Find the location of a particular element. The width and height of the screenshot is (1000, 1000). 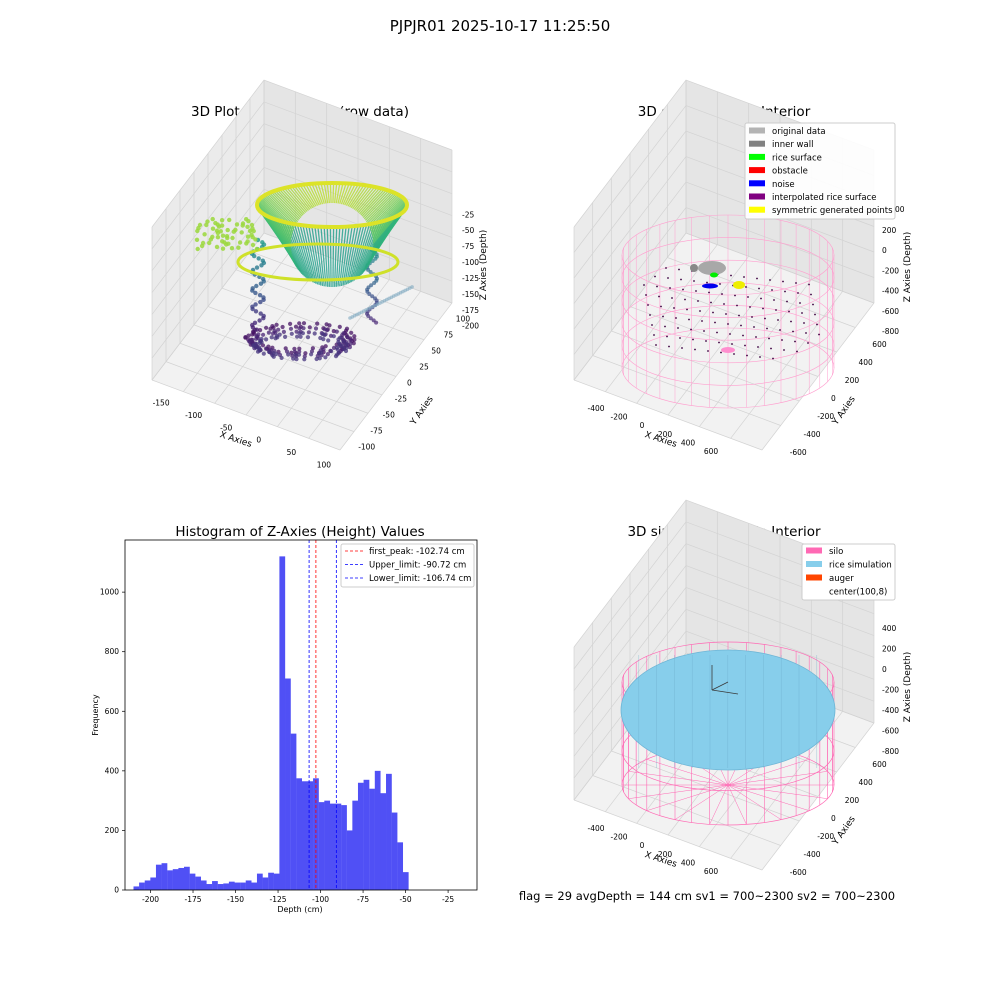

tick-label: -25 is located at coordinates (401, 399).